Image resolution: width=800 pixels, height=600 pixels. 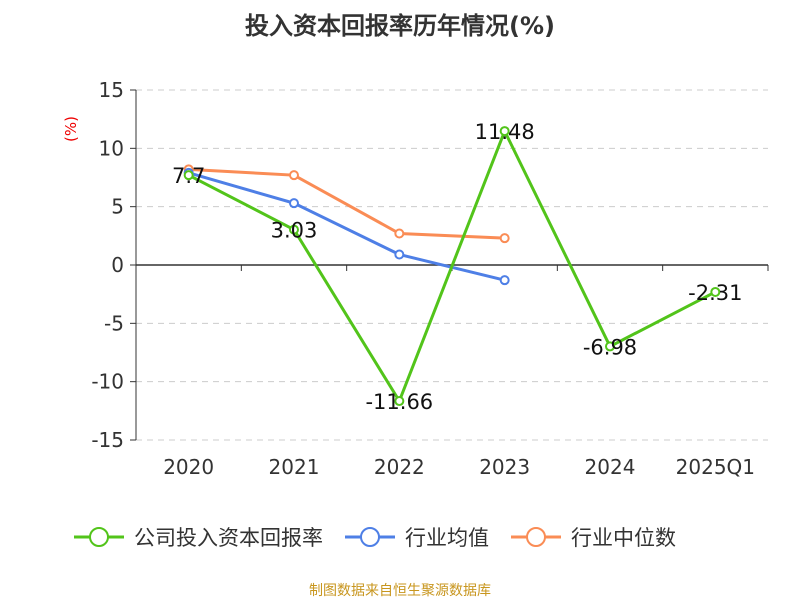 I want to click on data-label: -2.31, so click(x=715, y=293).